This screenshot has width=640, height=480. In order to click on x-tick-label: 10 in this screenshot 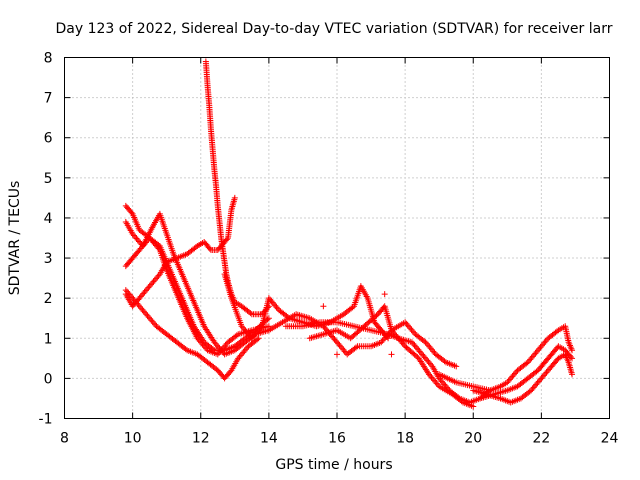, I will do `click(133, 439)`.